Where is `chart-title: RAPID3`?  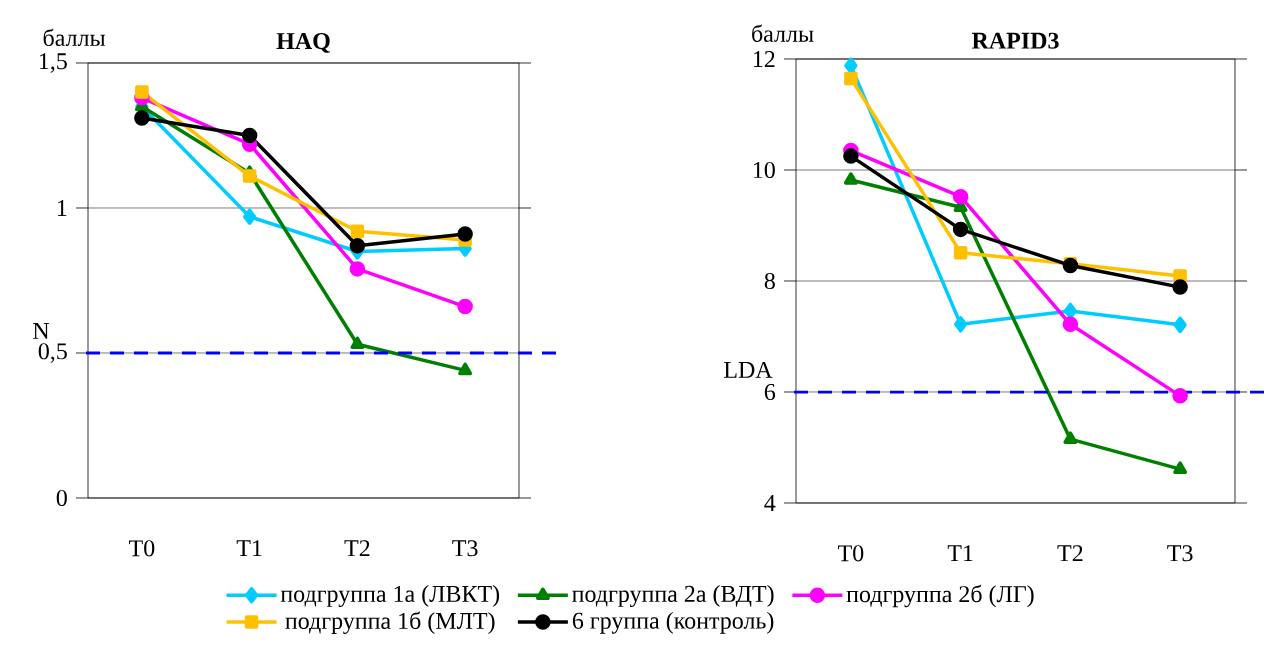 chart-title: RAPID3 is located at coordinates (1015, 40).